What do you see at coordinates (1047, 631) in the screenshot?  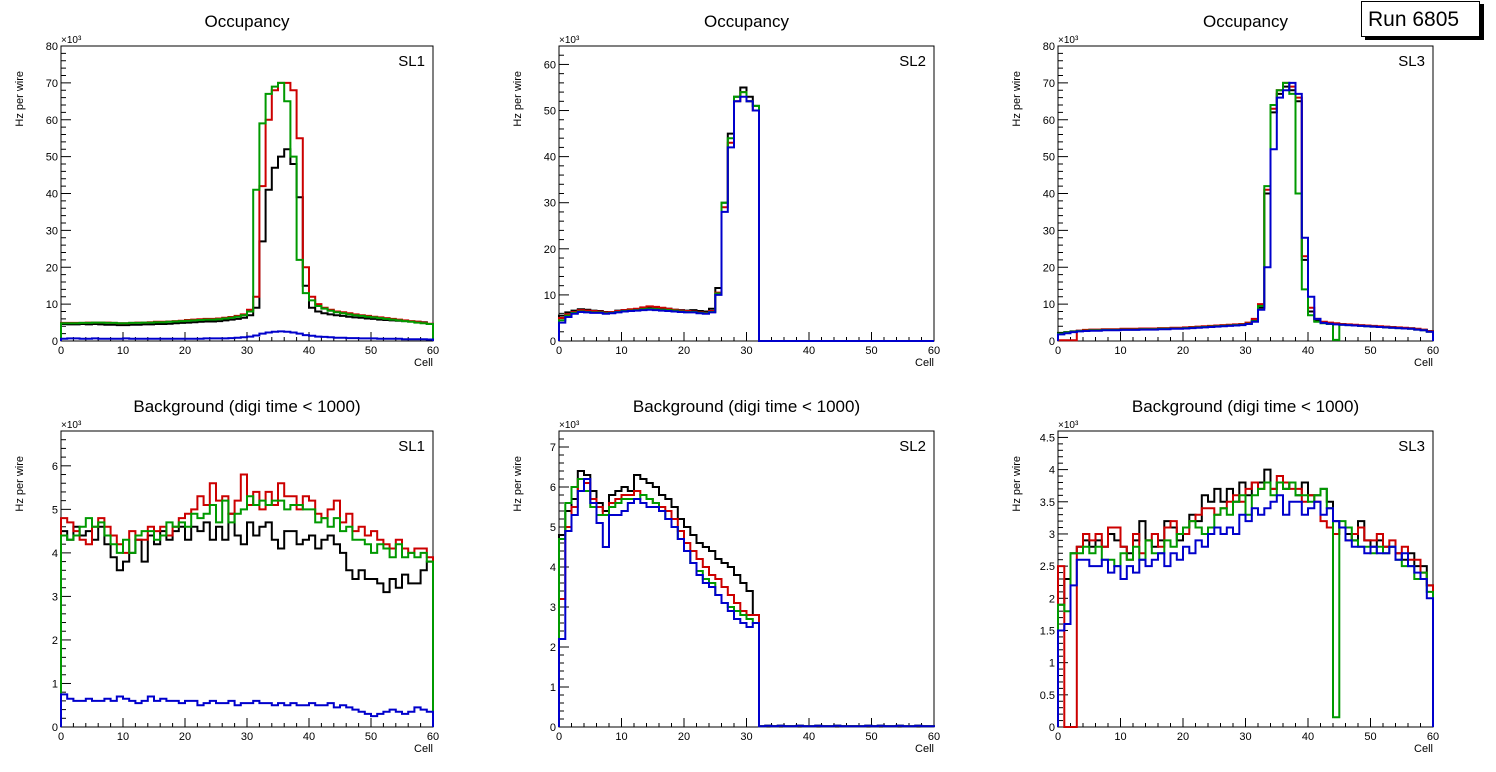 I see `y-tick-label: 1.5` at bounding box center [1047, 631].